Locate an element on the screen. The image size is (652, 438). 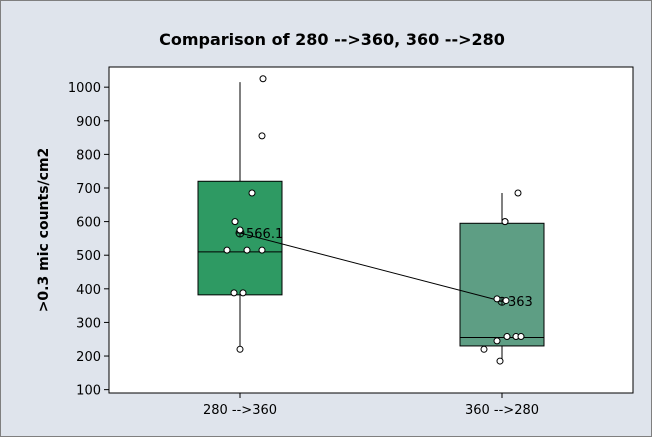
y-tick-label: 500 is located at coordinates (88, 256).